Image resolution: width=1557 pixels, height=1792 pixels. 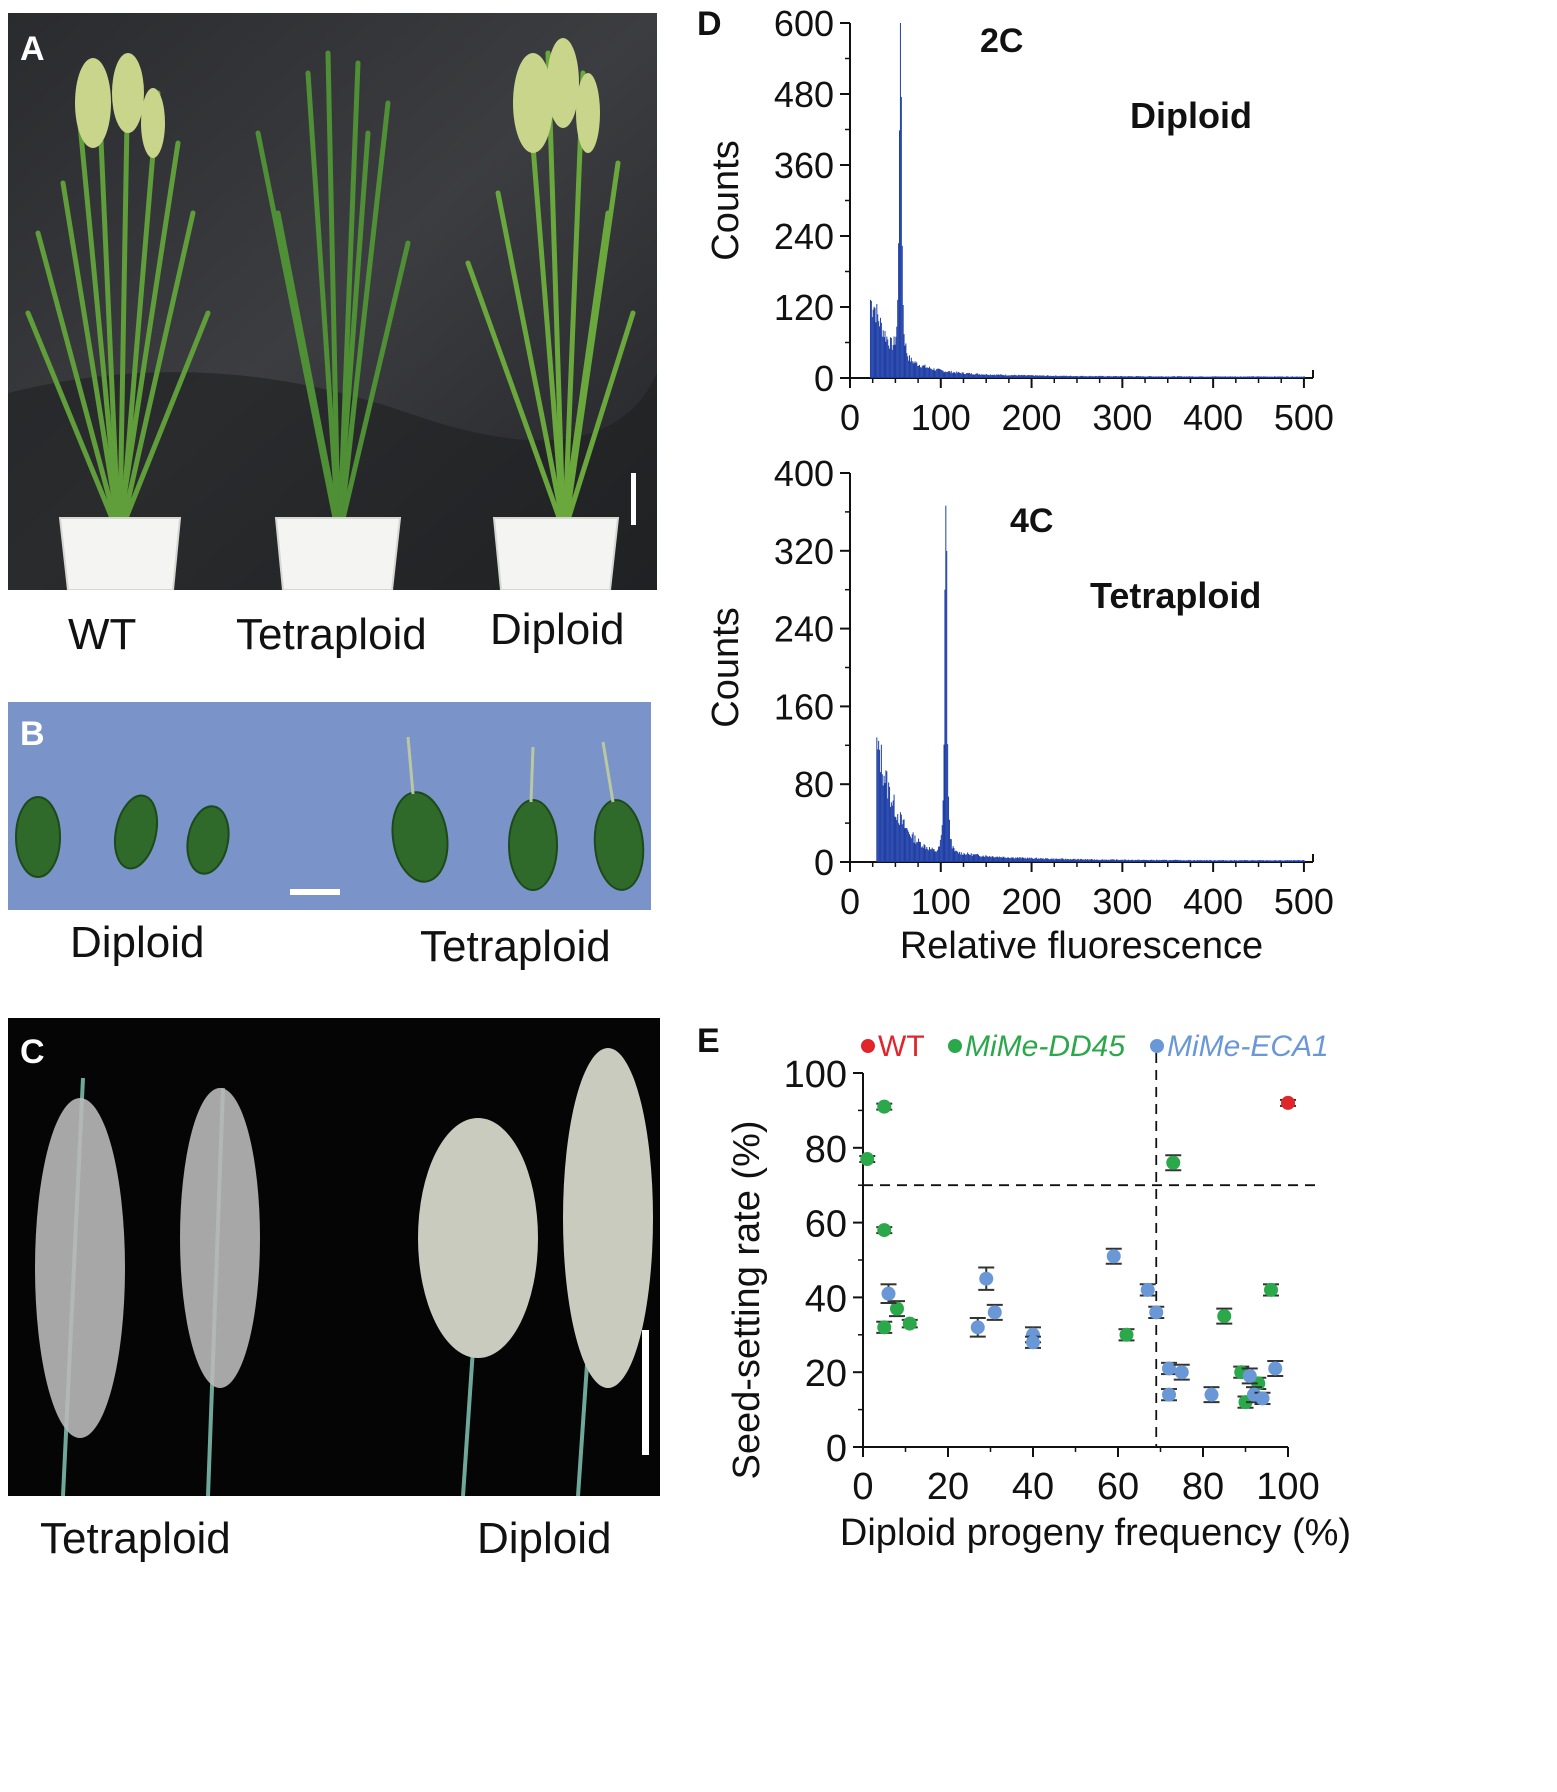 What do you see at coordinates (726, 667) in the screenshot?
I see `y-axis-label: Counts` at bounding box center [726, 667].